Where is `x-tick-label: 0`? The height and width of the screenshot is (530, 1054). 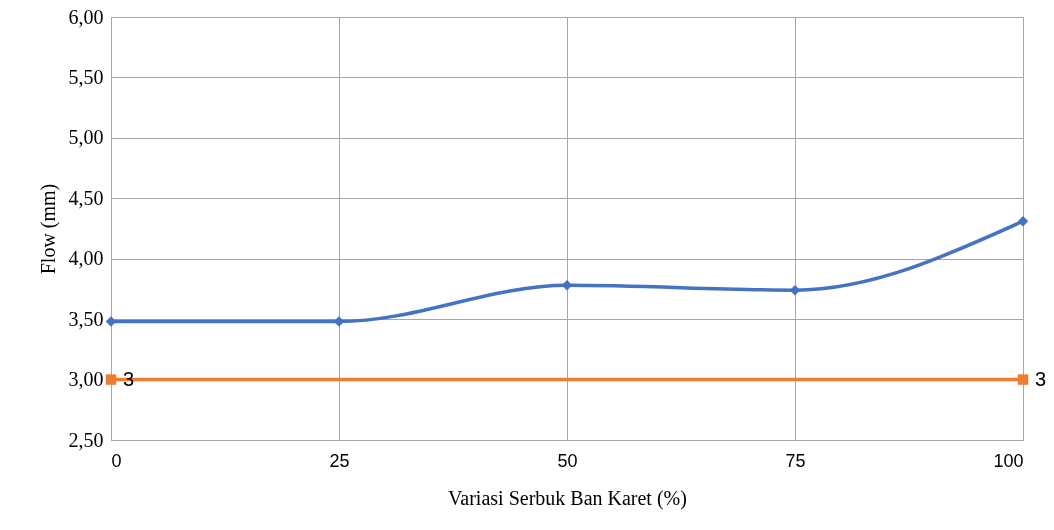 x-tick-label: 0 is located at coordinates (116, 460).